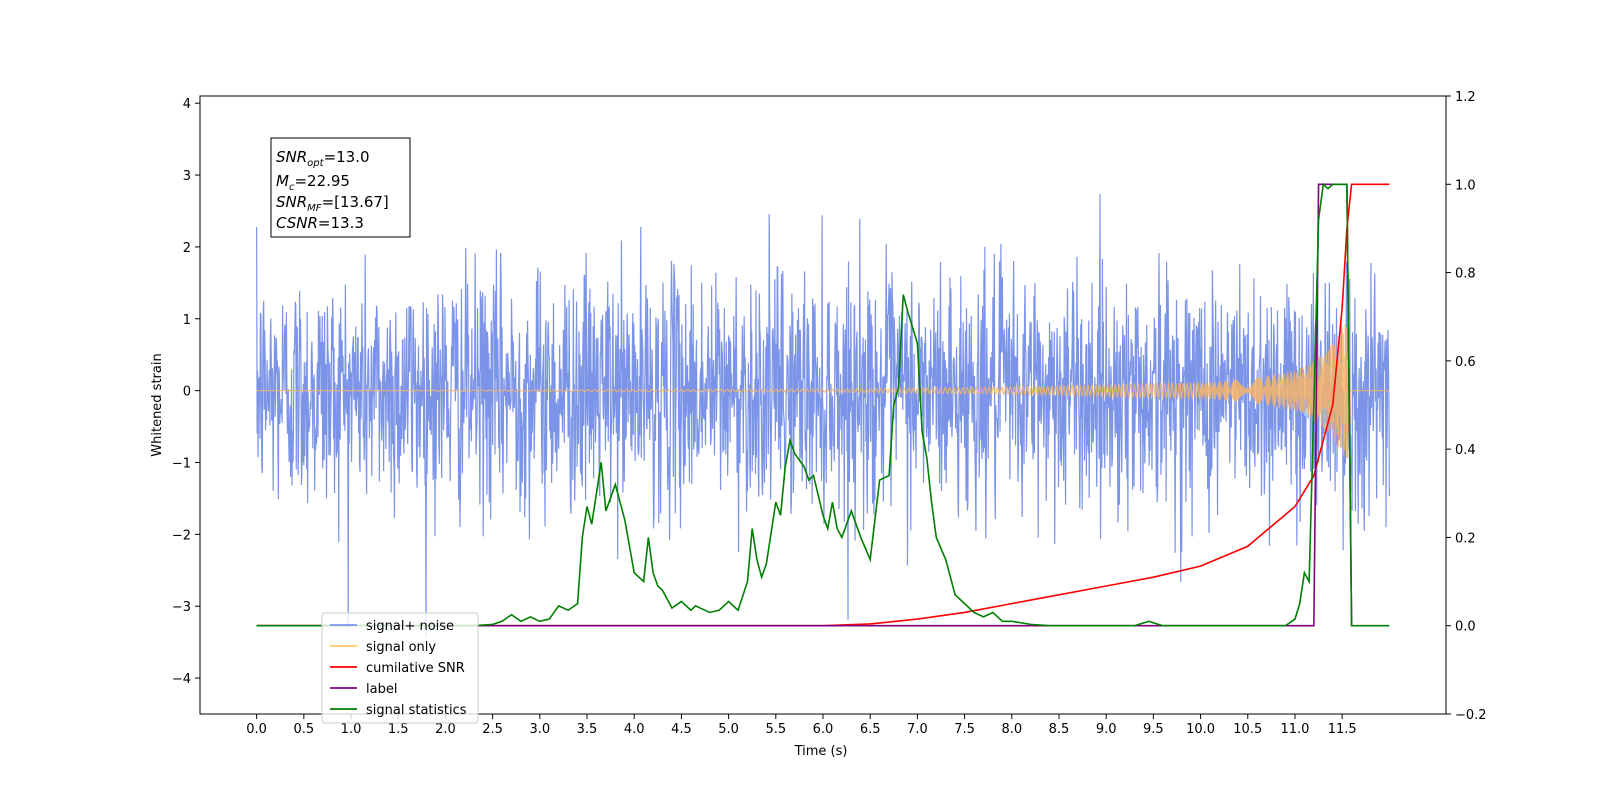 This screenshot has height=800, width=1600. What do you see at coordinates (181, 679) in the screenshot?
I see `y-tick-label: −4` at bounding box center [181, 679].